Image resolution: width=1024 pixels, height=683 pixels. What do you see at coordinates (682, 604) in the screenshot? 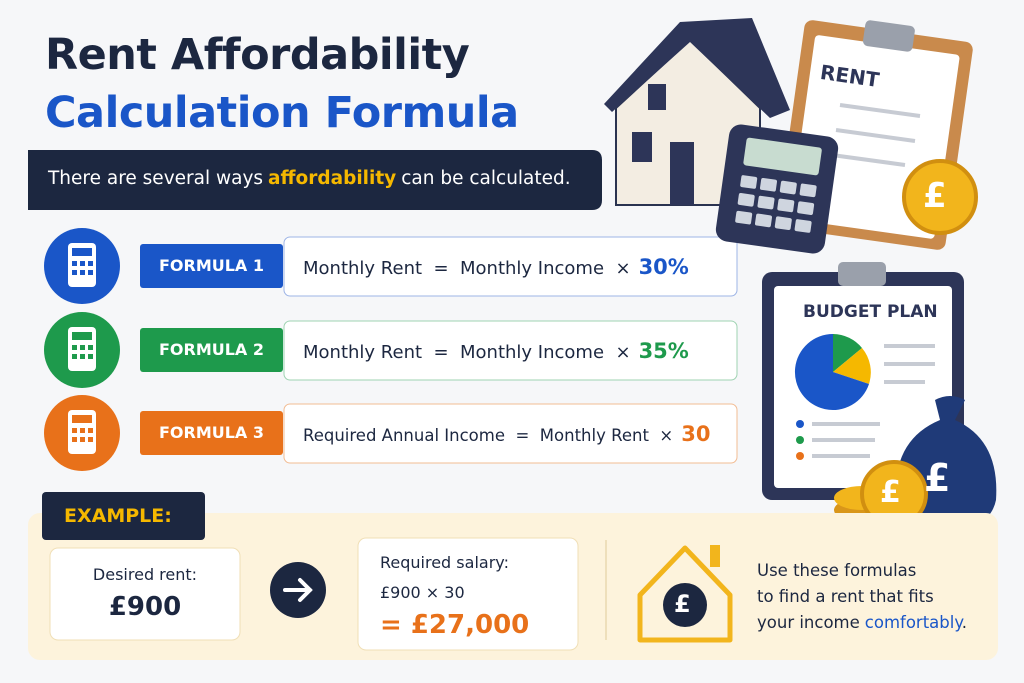
I see `house-symbol: £` at bounding box center [682, 604].